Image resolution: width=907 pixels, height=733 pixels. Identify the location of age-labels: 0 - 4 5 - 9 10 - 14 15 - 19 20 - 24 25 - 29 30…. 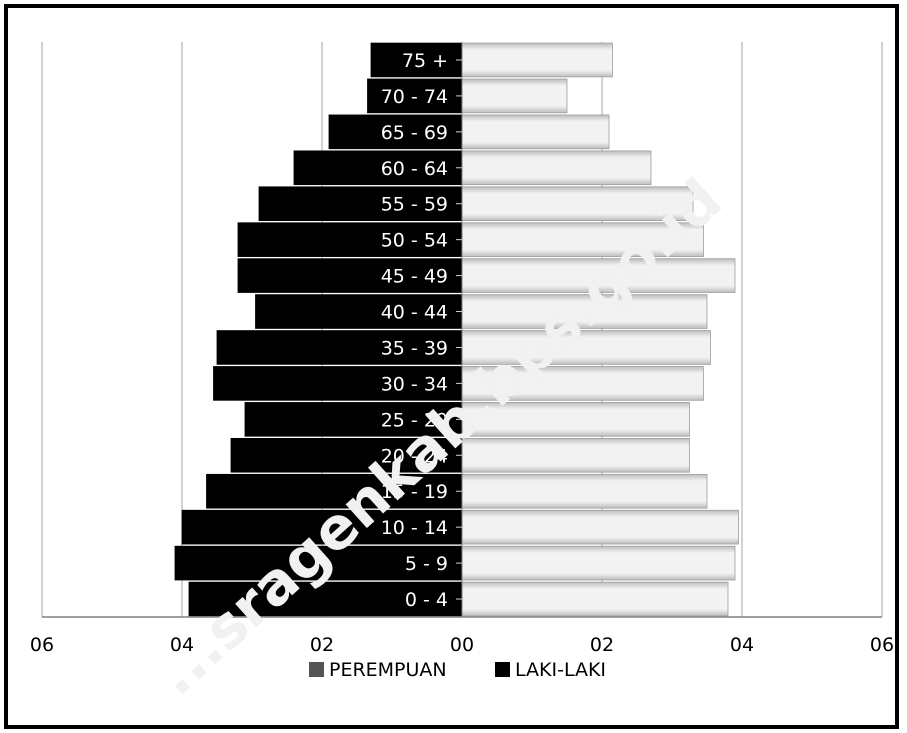
(421, 330).